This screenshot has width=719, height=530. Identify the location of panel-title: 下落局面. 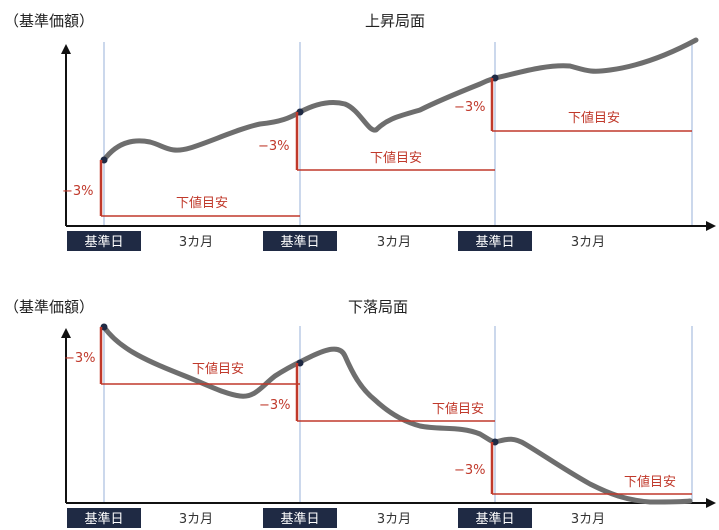
(378, 307).